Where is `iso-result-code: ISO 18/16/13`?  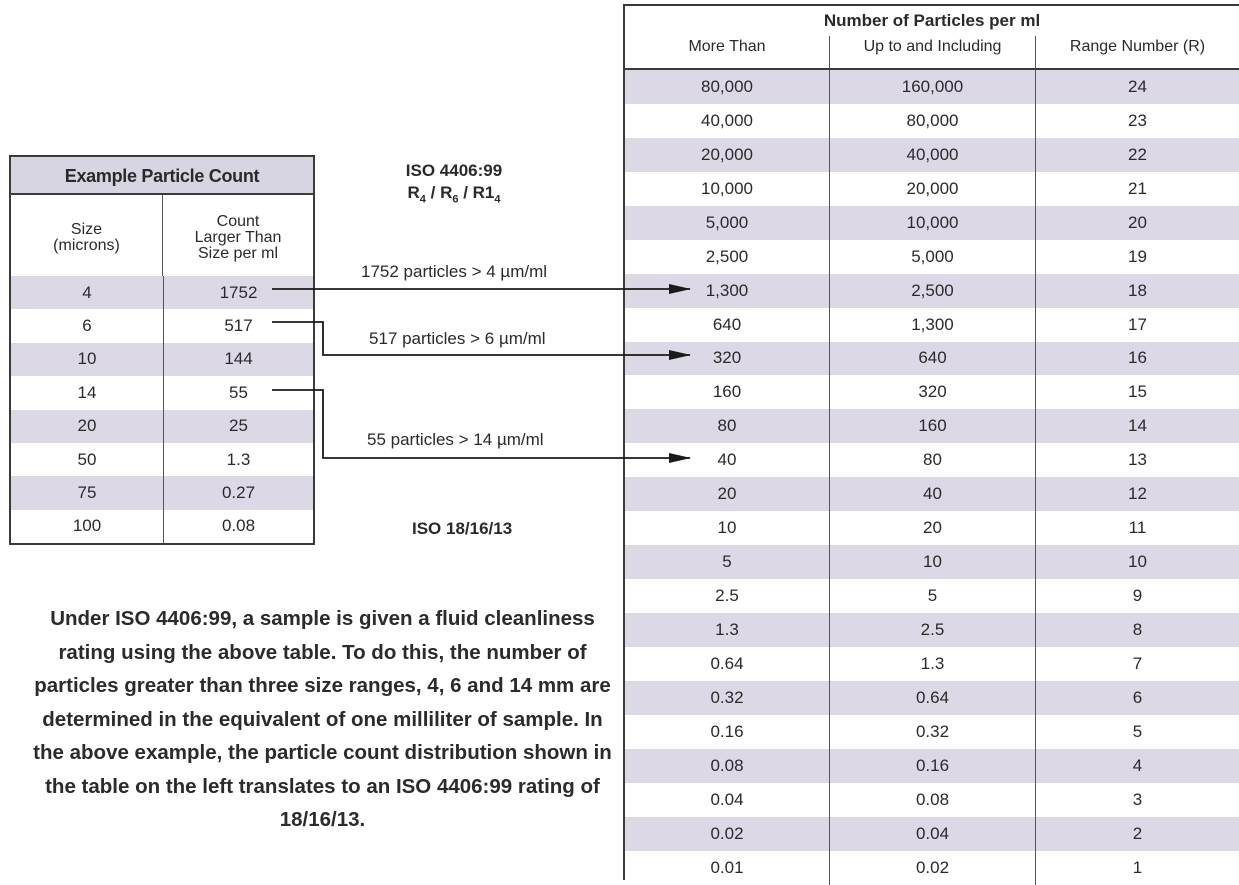 iso-result-code: ISO 18/16/13 is located at coordinates (462, 528).